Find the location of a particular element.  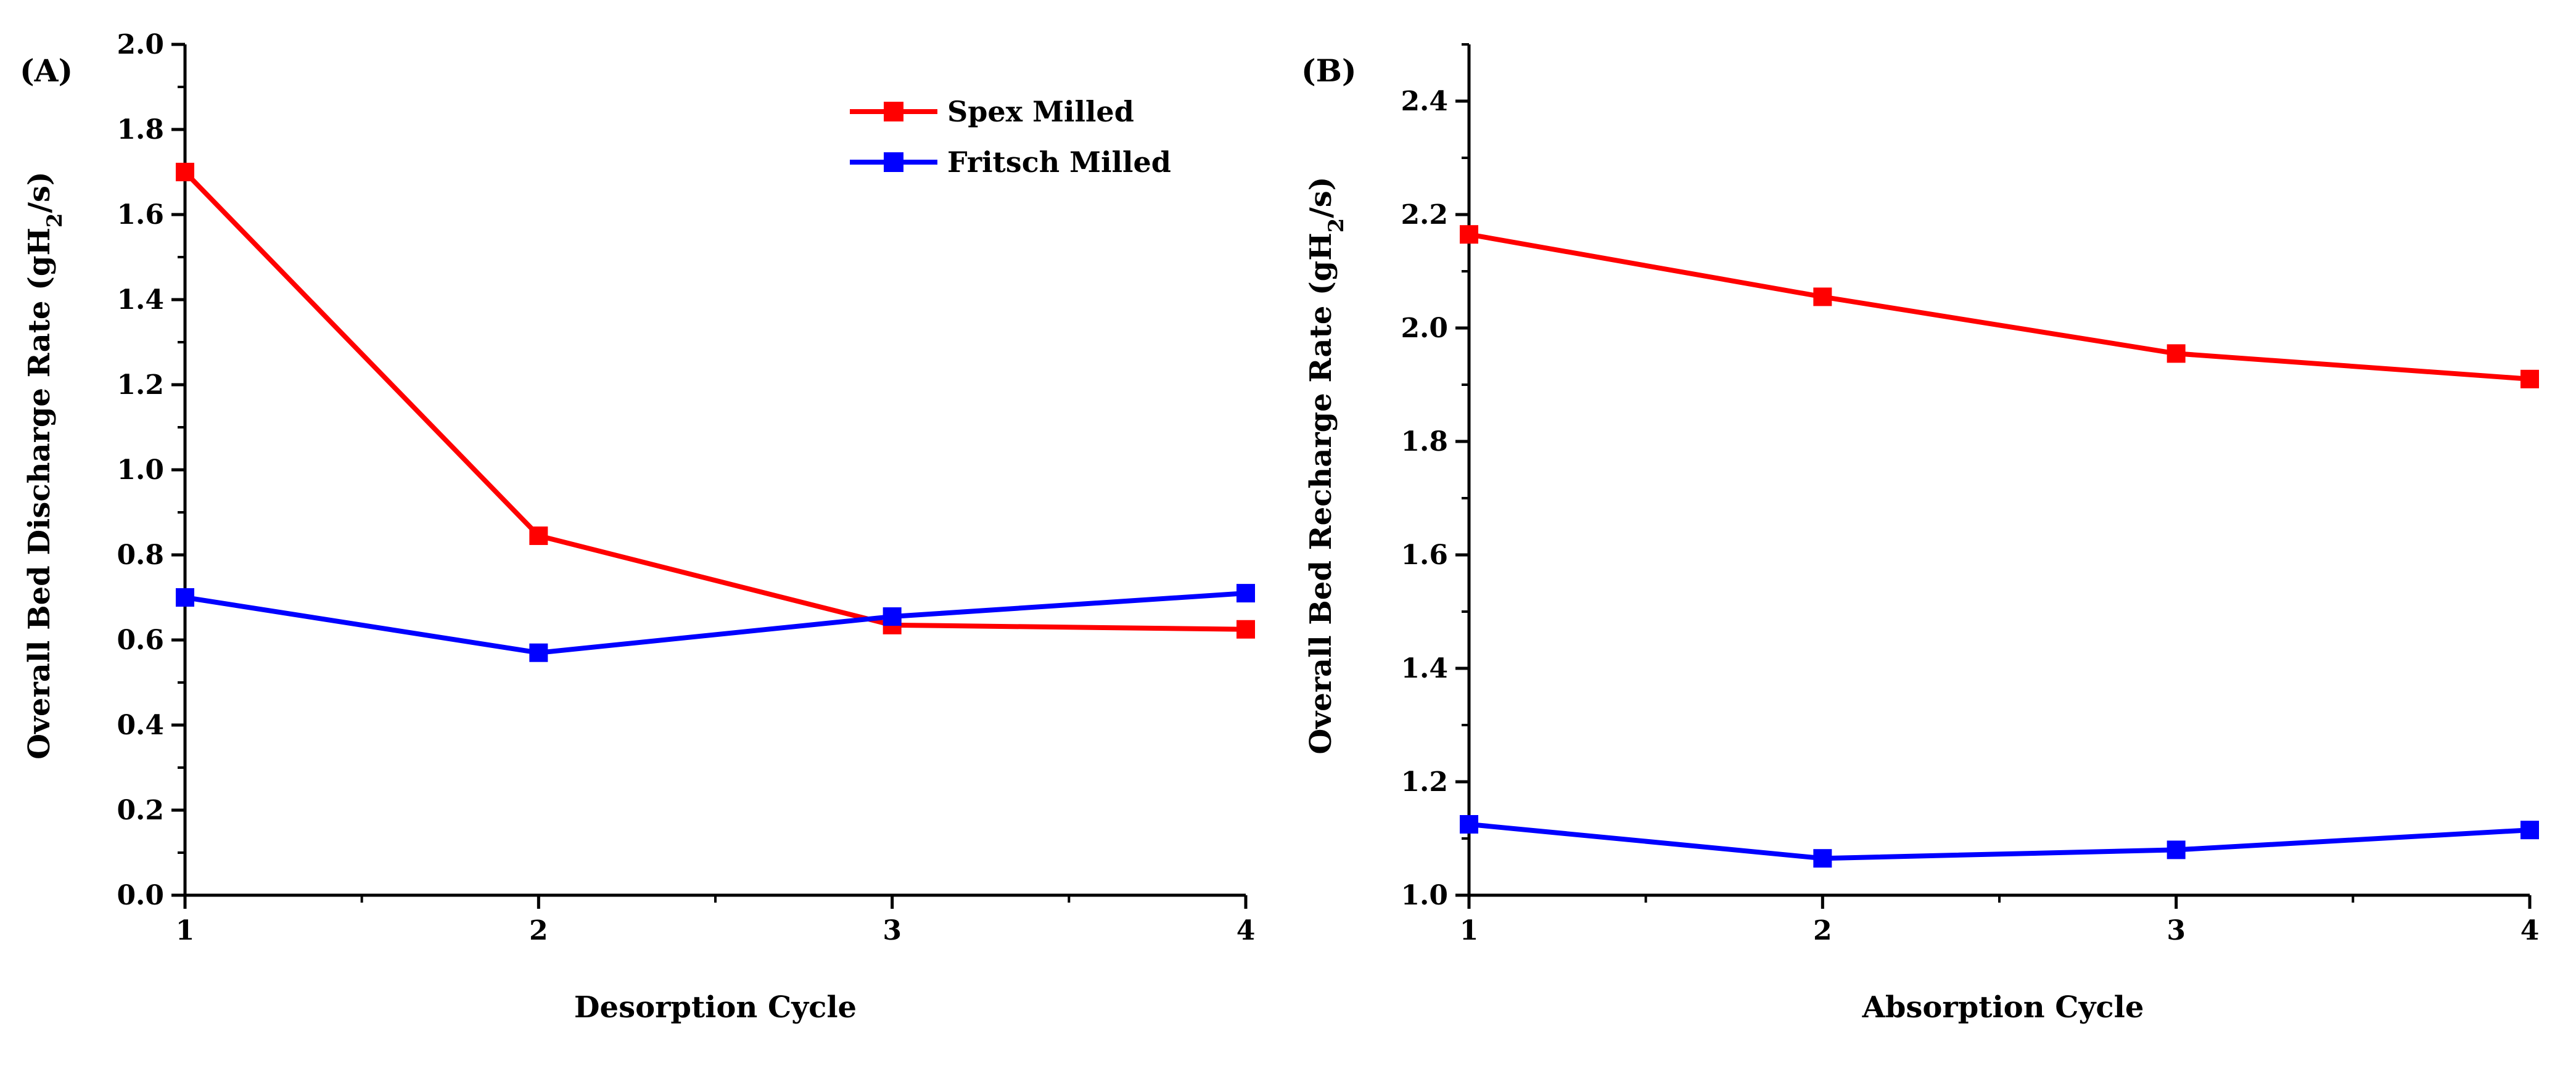

series-fritsch-b is located at coordinates (1999, 841).